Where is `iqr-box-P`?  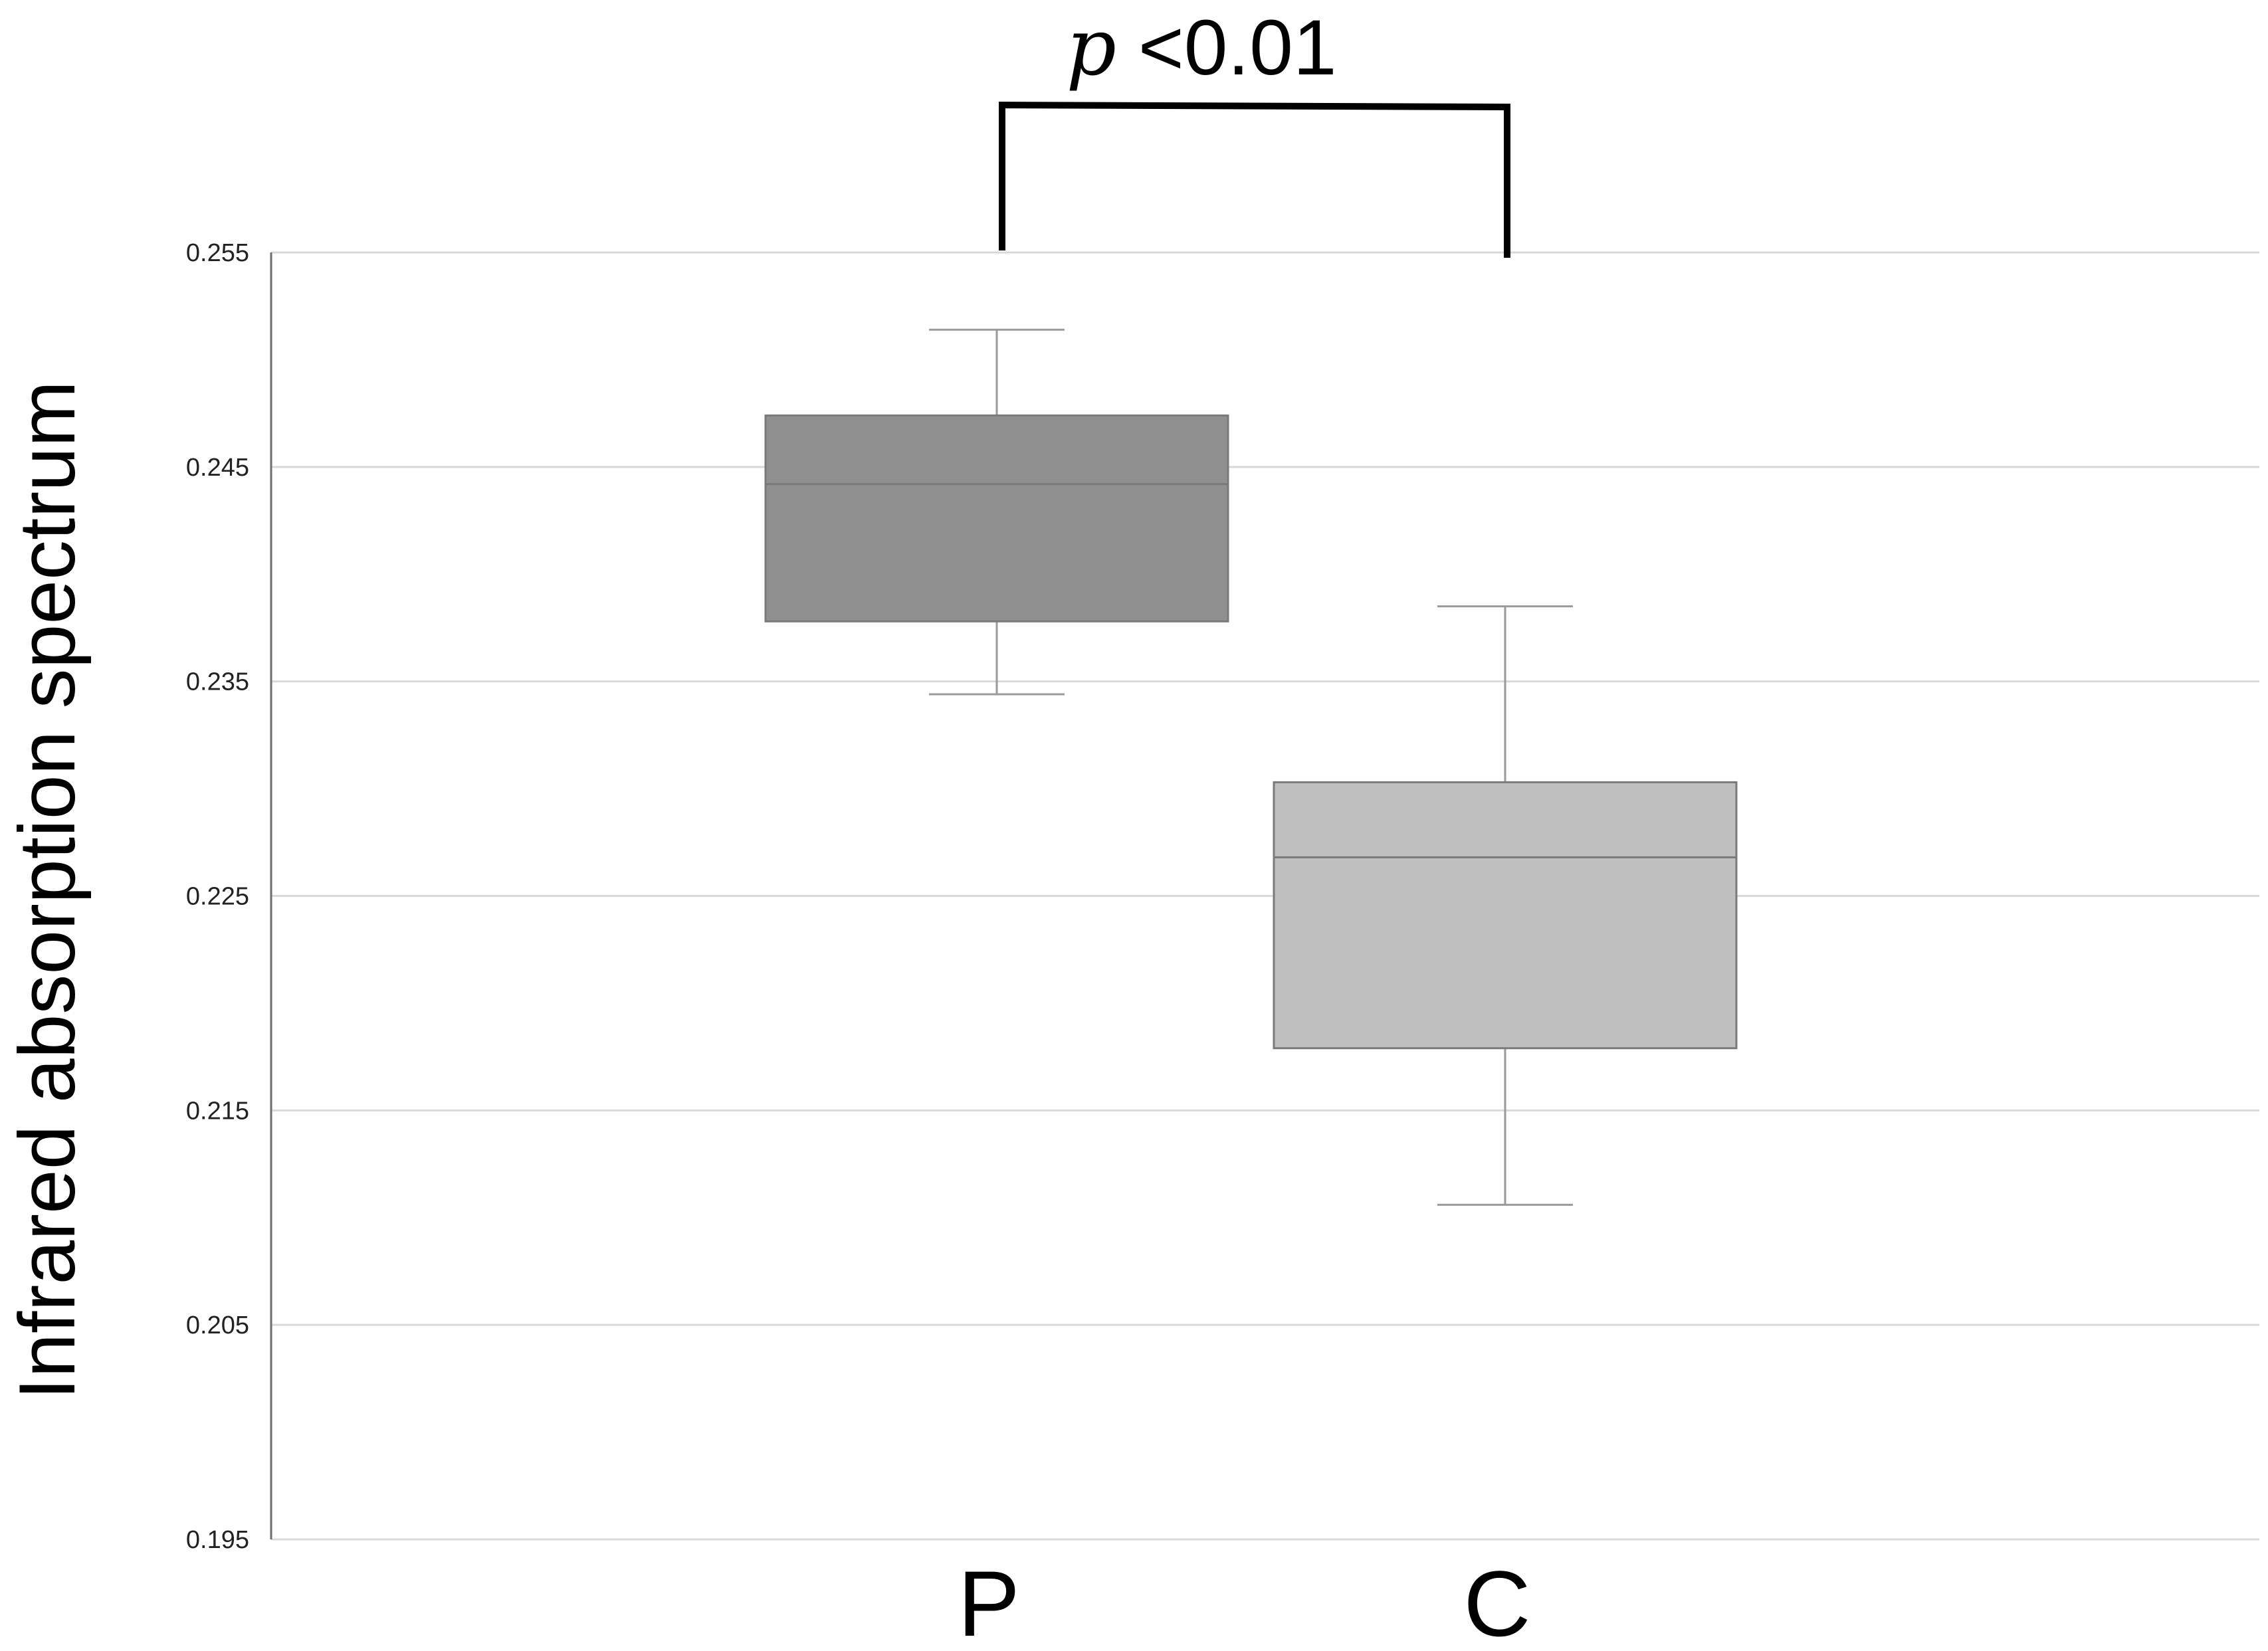 iqr-box-P is located at coordinates (996, 518).